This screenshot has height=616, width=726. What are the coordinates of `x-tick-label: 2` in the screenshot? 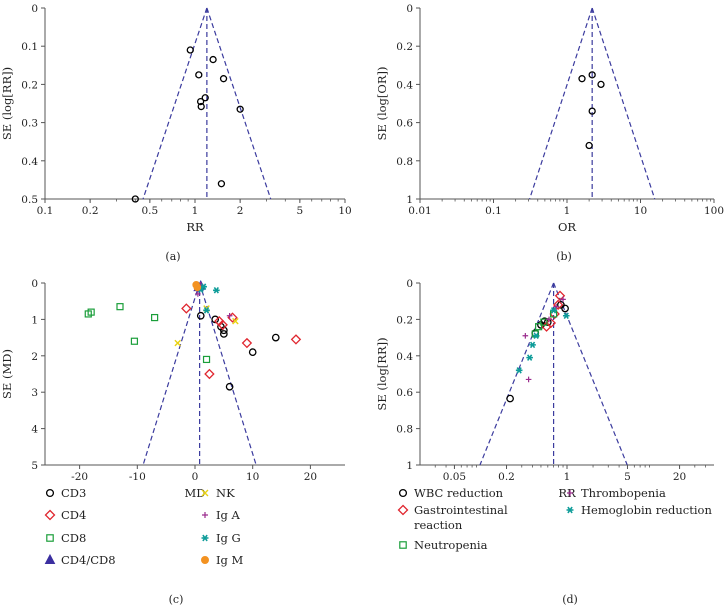 It's located at (240, 211).